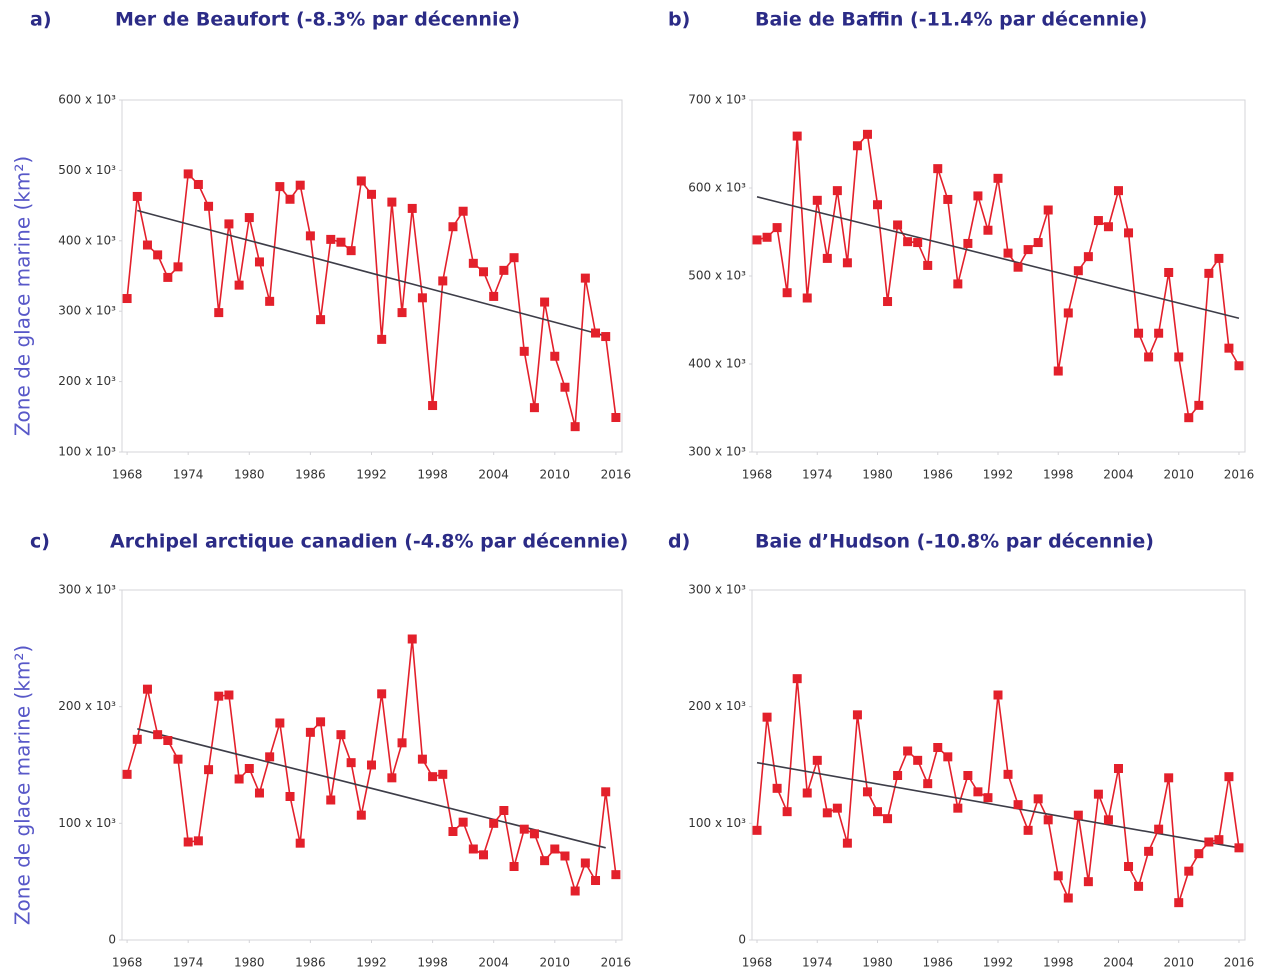 The image size is (1268, 972). What do you see at coordinates (310, 963) in the screenshot?
I see `x-tick-label: 1986` at bounding box center [310, 963].